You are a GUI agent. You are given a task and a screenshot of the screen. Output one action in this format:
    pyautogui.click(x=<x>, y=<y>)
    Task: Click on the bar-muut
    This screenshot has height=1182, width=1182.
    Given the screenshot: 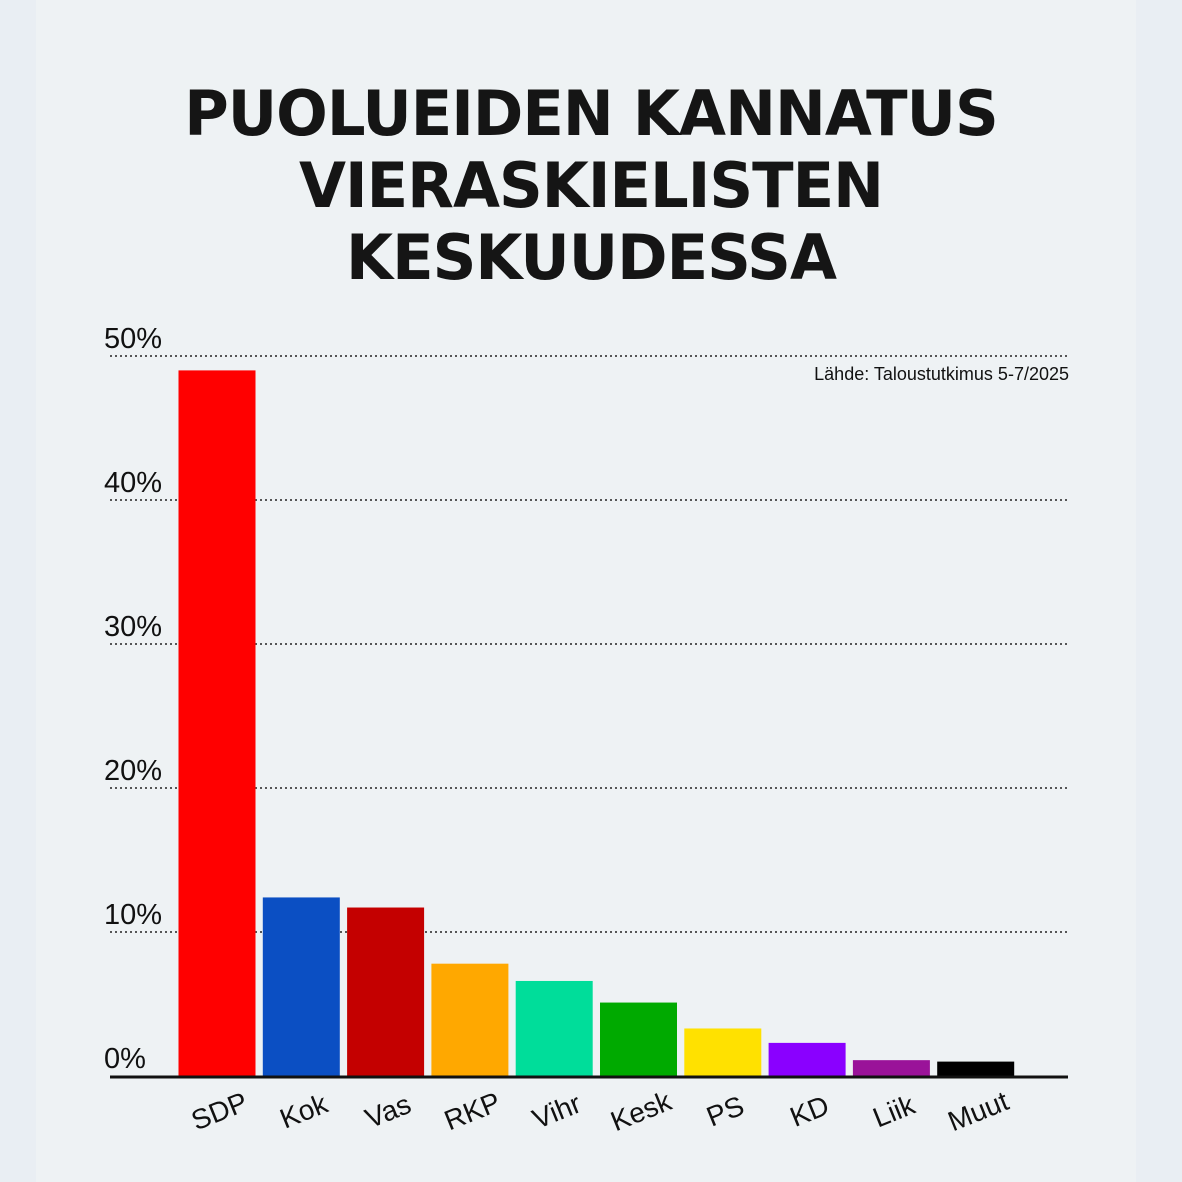 What is the action you would take?
    pyautogui.click(x=976, y=1068)
    